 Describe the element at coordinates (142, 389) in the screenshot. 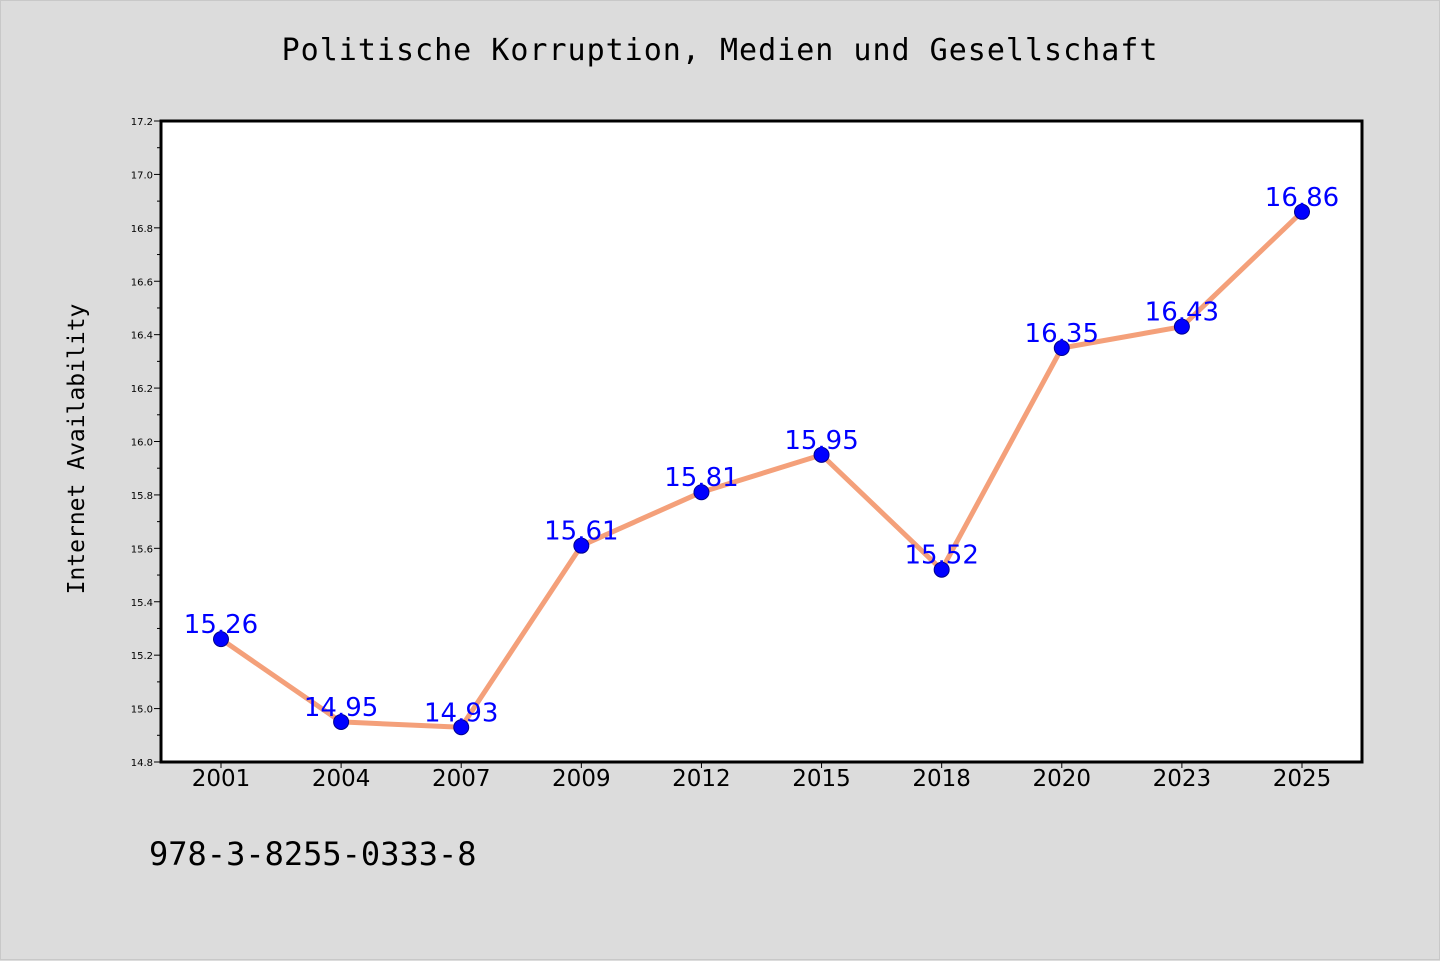

I see `y-tick-label: 16.2` at that location.